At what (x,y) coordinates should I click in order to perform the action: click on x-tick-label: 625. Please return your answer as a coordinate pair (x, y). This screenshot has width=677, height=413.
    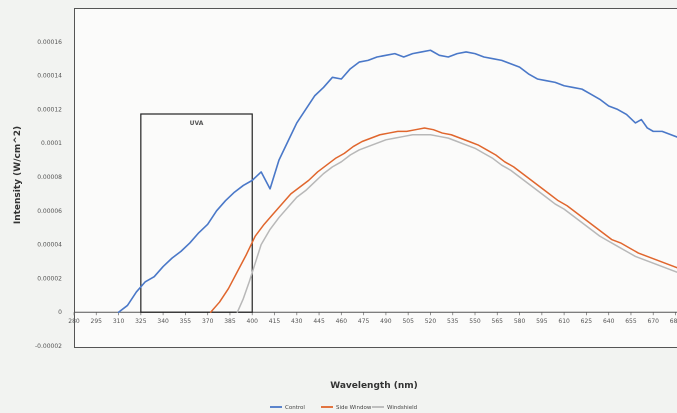
    Looking at the image, I should click on (587, 321).